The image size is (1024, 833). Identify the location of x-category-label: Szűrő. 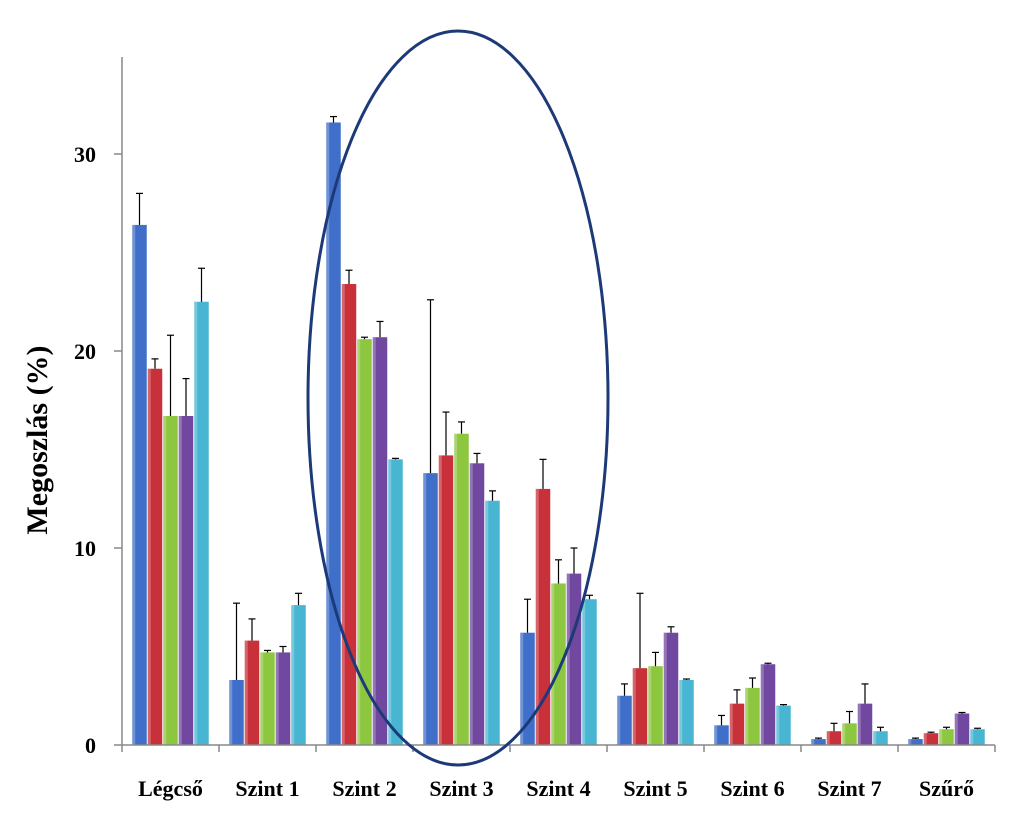
(946, 788).